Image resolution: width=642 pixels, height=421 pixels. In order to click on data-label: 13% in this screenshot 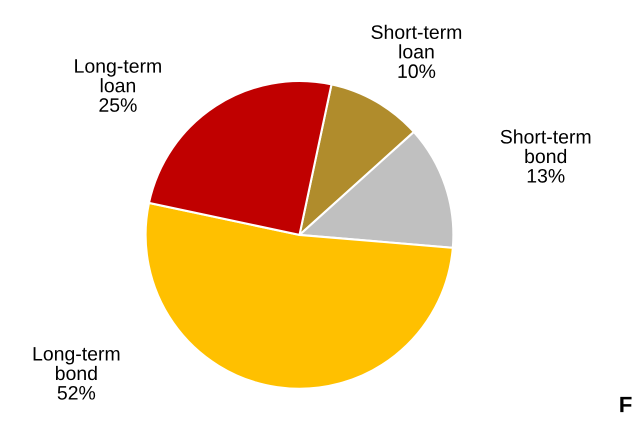, I will do `click(546, 175)`.